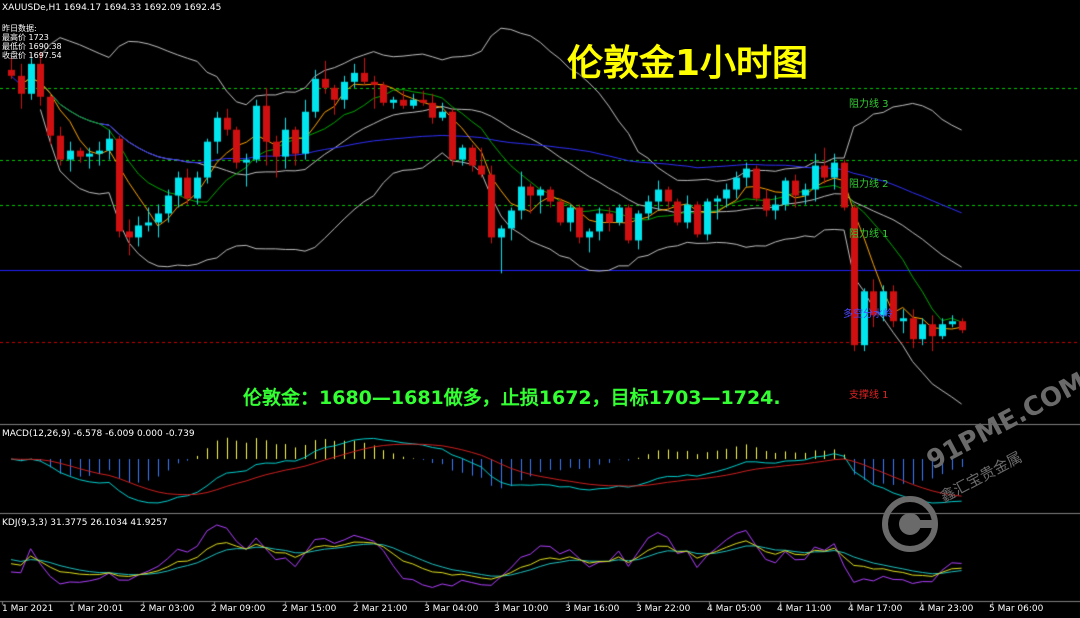 The image size is (1080, 618). Describe the element at coordinates (869, 104) in the screenshot. I see `resistance3-label: 阻力线 3` at that location.